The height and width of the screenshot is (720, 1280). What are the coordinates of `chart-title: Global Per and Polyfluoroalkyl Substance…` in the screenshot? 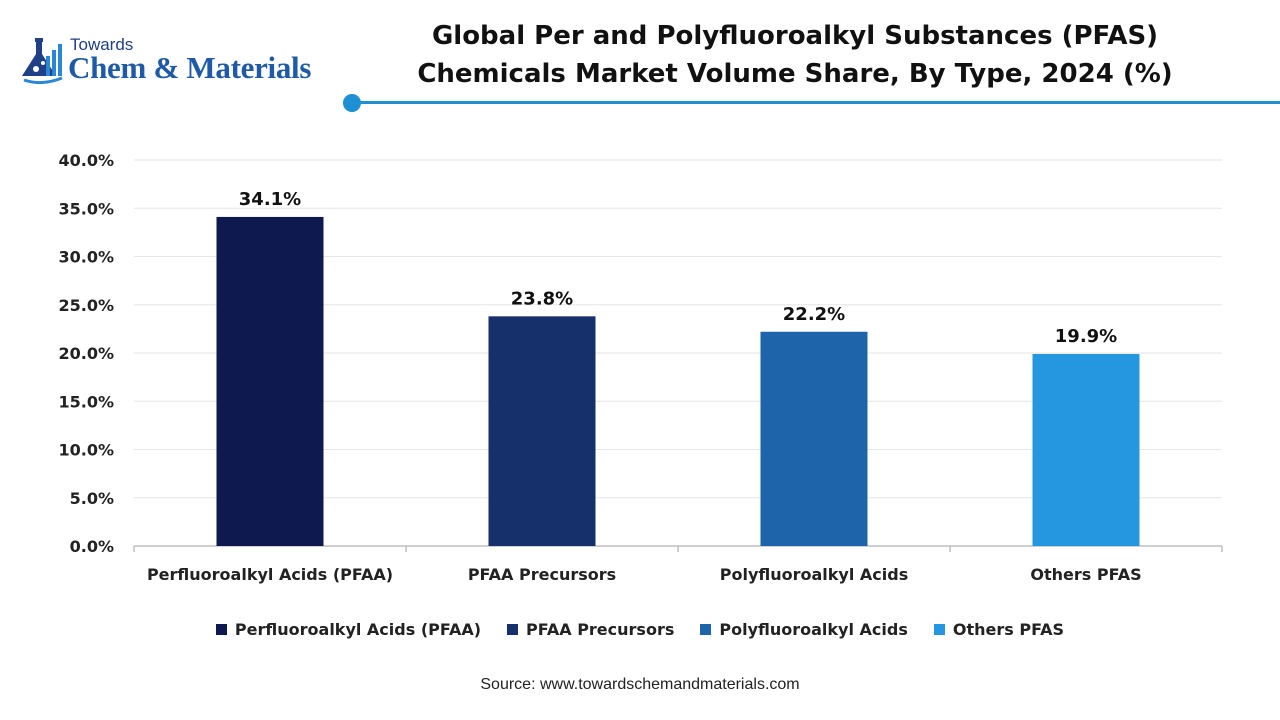 It's located at (795, 55).